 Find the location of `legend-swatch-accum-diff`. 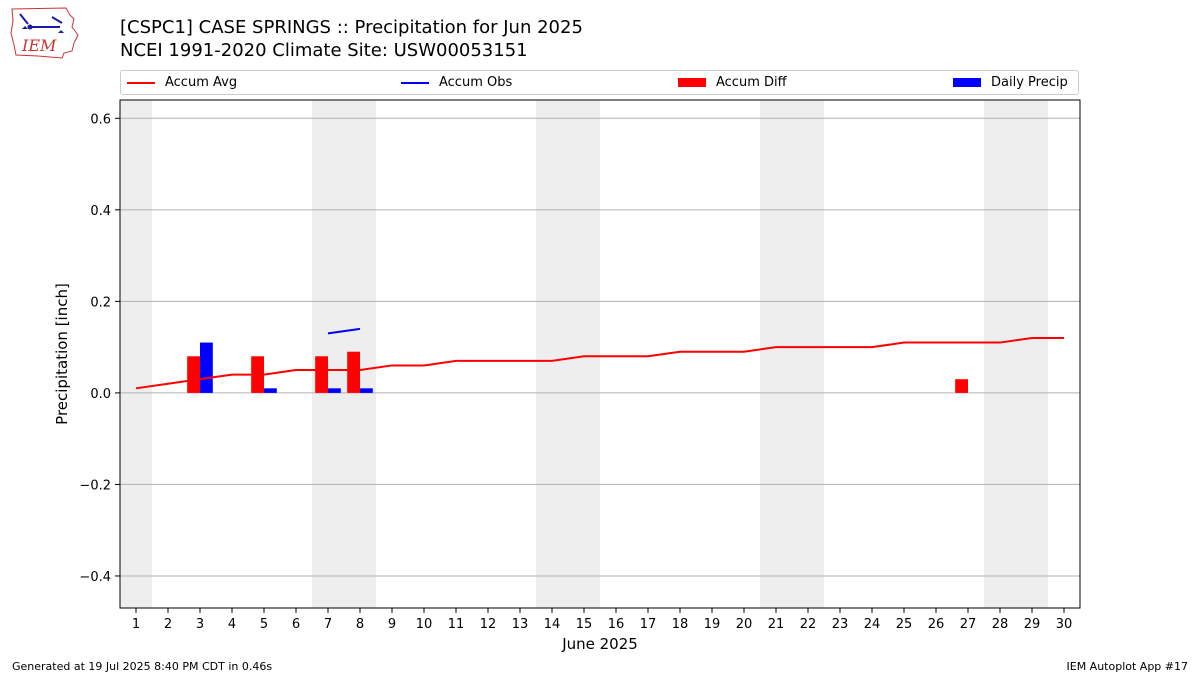

legend-swatch-accum-diff is located at coordinates (692, 82).